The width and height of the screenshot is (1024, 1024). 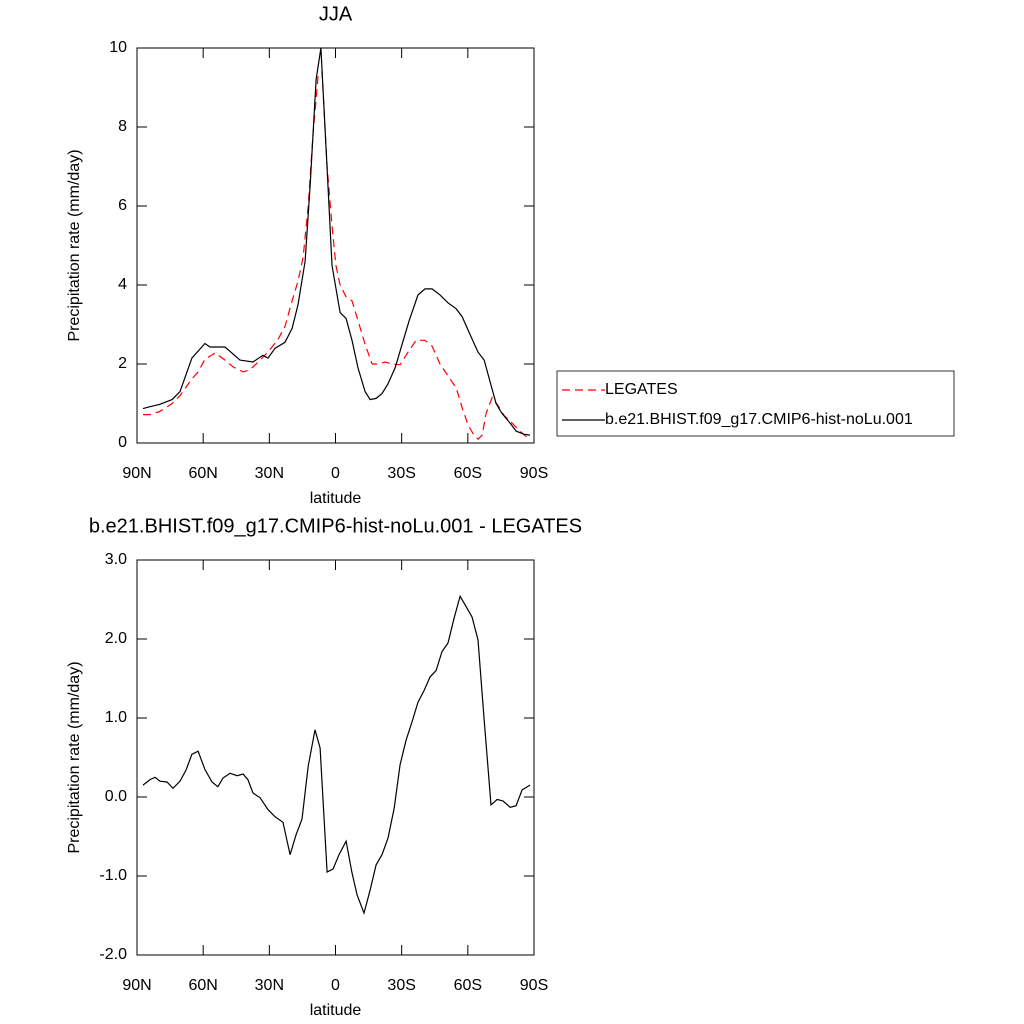 What do you see at coordinates (122, 363) in the screenshot?
I see `y-tick-label: 2` at bounding box center [122, 363].